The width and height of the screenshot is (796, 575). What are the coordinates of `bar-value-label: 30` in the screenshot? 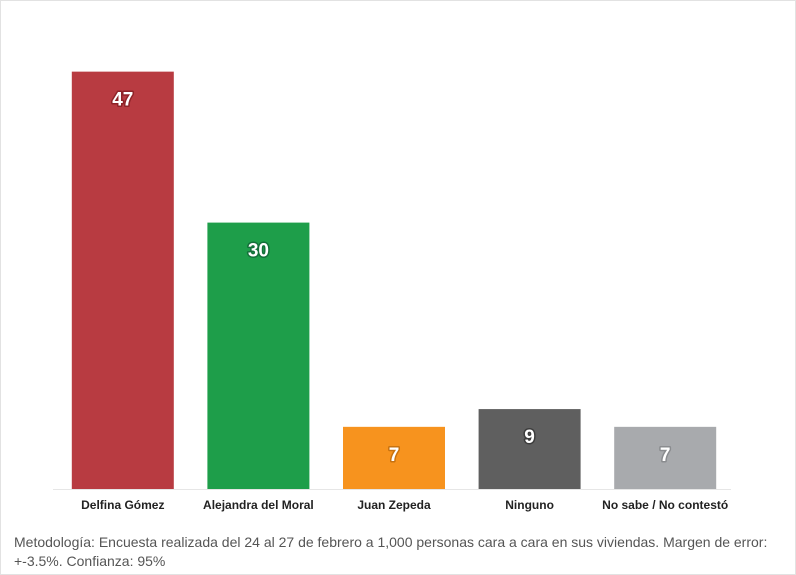 It's located at (258, 251).